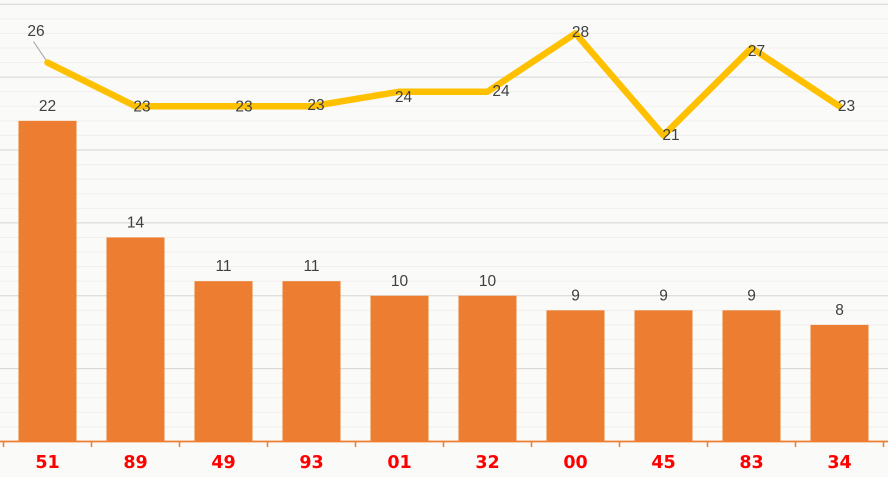 The width and height of the screenshot is (888, 477). I want to click on line-value-label: 27, so click(756, 51).